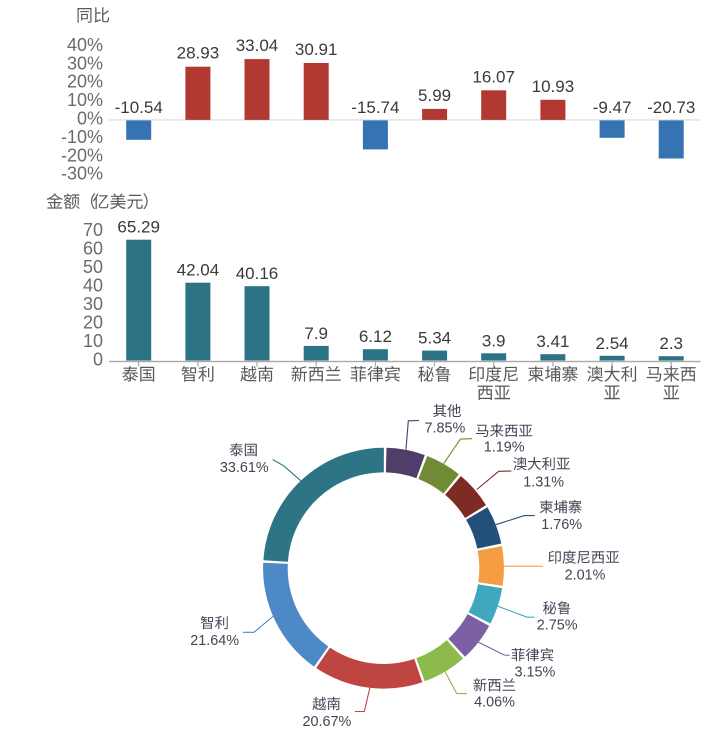 The width and height of the screenshot is (721, 735). What do you see at coordinates (612, 343) in the screenshot?
I see `svg-text: 2.54` at bounding box center [612, 343].